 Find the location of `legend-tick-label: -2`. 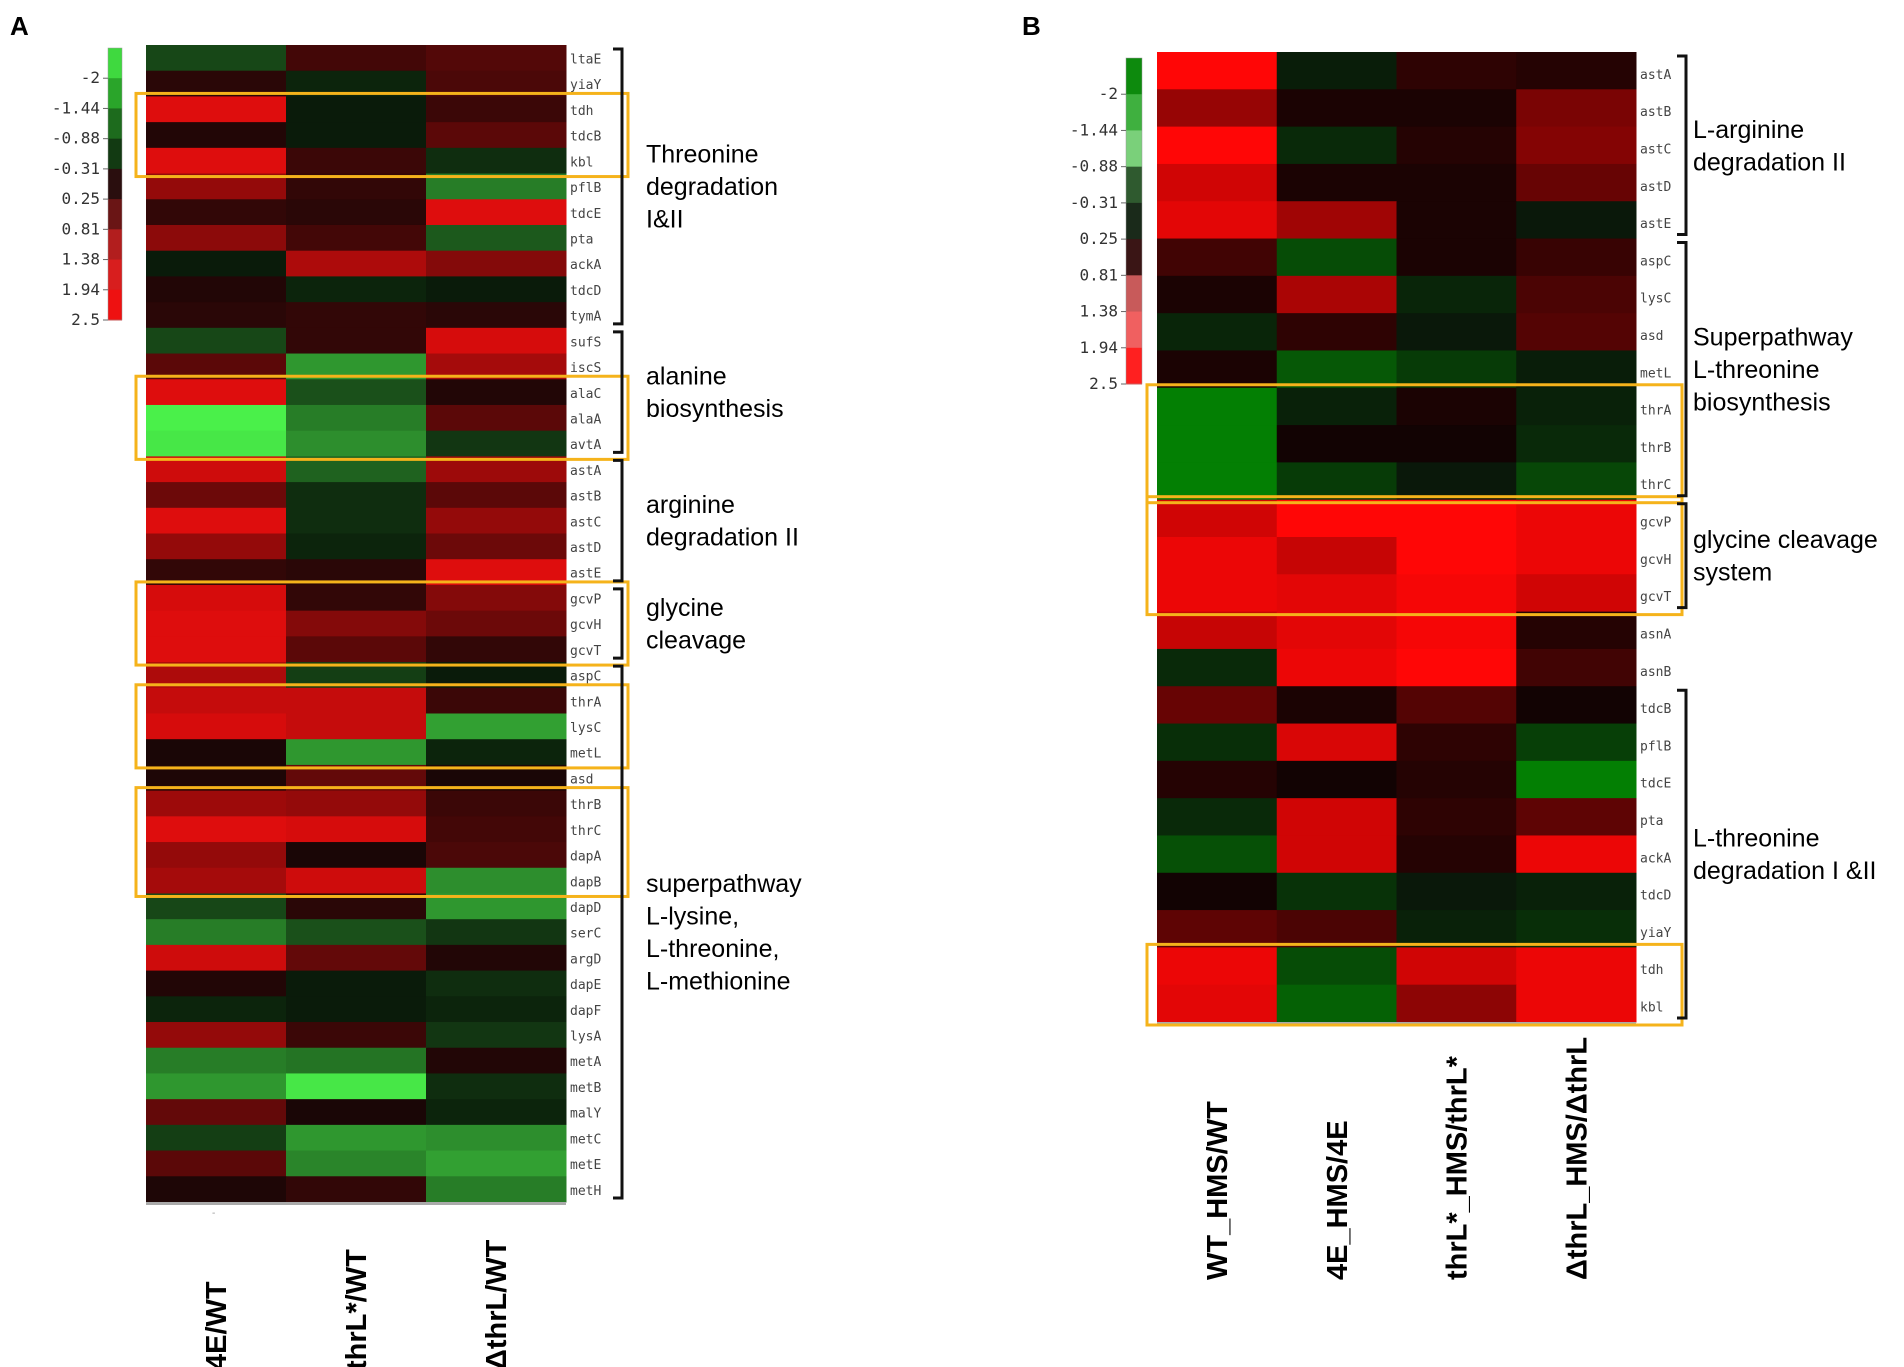

legend-tick-label: -2 is located at coordinates (1108, 93).